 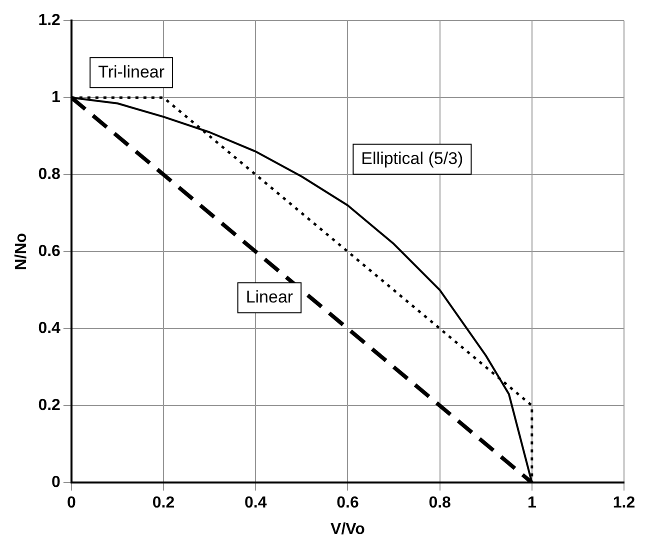 I want to click on y-tick-label: 0, so click(x=56, y=483).